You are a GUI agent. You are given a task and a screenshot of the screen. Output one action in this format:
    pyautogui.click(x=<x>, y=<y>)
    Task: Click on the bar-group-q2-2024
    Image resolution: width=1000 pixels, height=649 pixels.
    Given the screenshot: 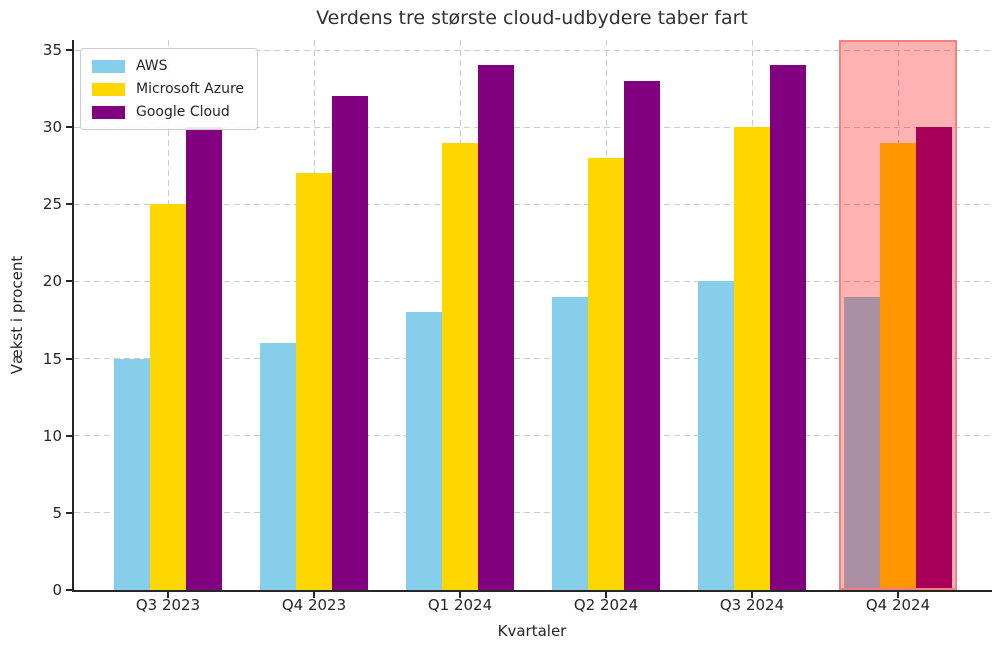 What is the action you would take?
    pyautogui.click(x=606, y=315)
    